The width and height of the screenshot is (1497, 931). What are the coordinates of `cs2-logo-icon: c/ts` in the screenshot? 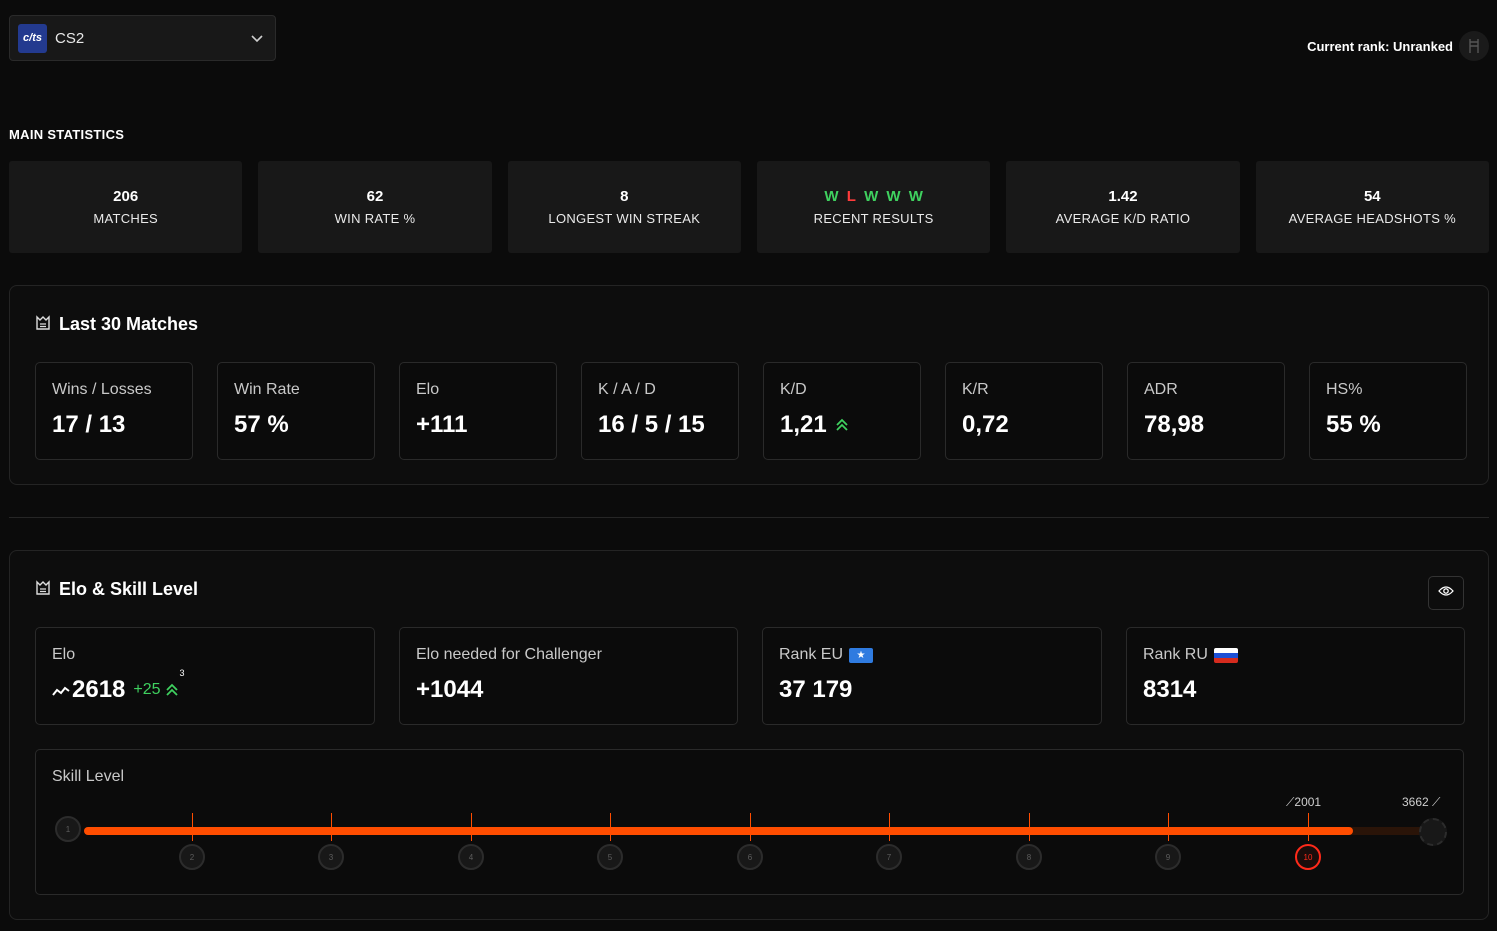 It's located at (32, 38).